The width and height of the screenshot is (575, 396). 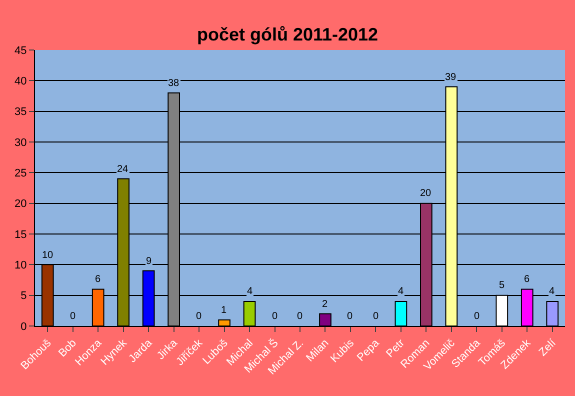 What do you see at coordinates (23, 326) in the screenshot?
I see `y-tick-label: 0` at bounding box center [23, 326].